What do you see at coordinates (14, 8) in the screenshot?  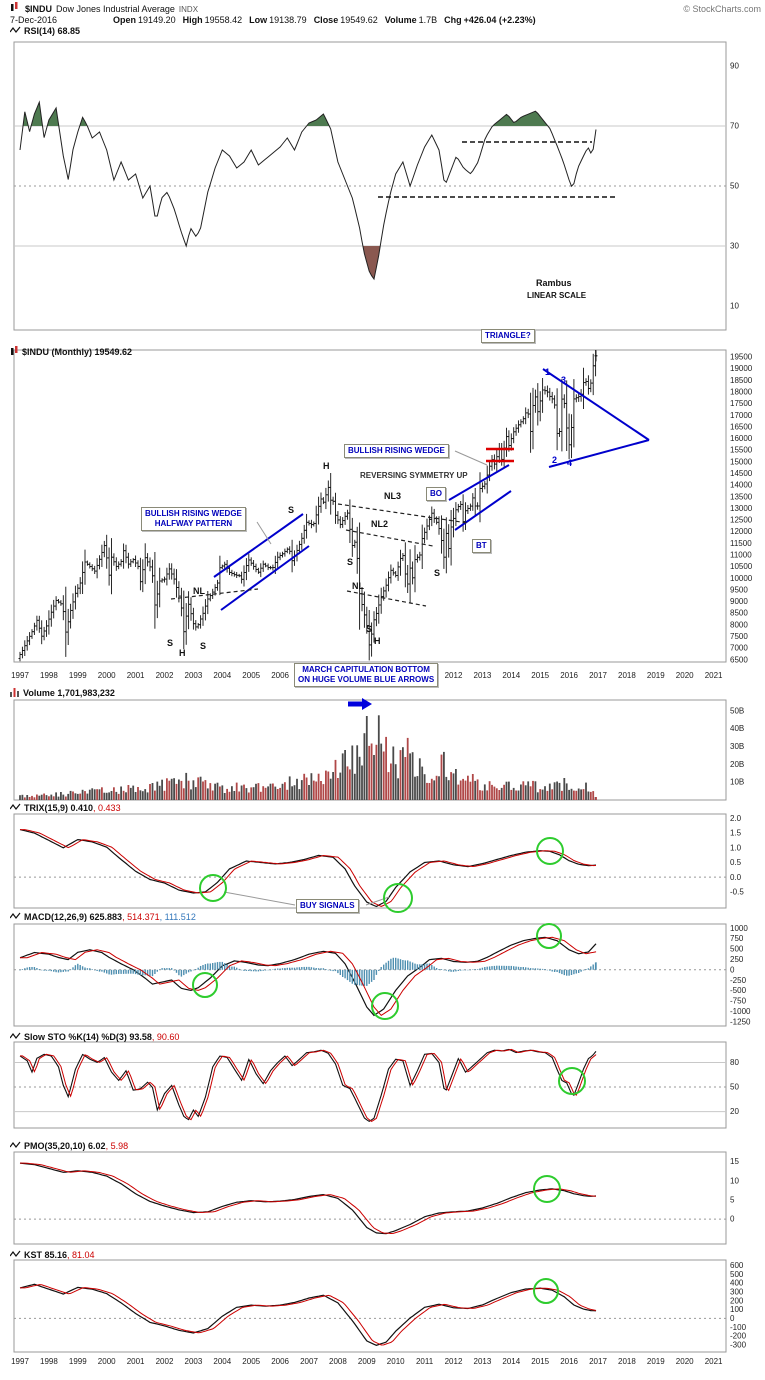 I see `candlestick-icon` at bounding box center [14, 8].